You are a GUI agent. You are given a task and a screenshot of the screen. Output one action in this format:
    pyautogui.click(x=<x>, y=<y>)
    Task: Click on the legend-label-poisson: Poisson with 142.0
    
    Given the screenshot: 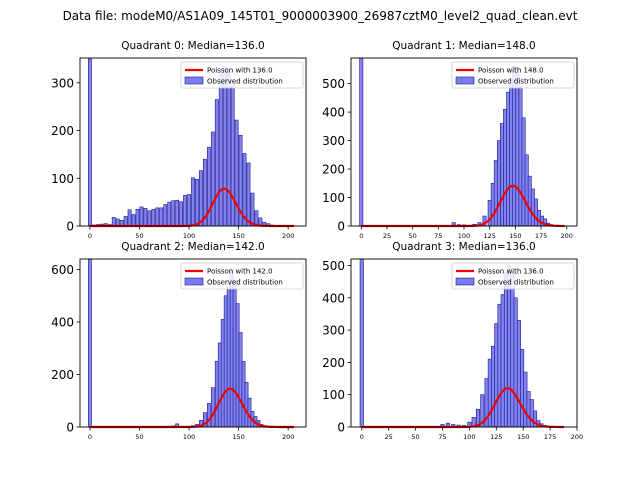 What is the action you would take?
    pyautogui.click(x=240, y=272)
    